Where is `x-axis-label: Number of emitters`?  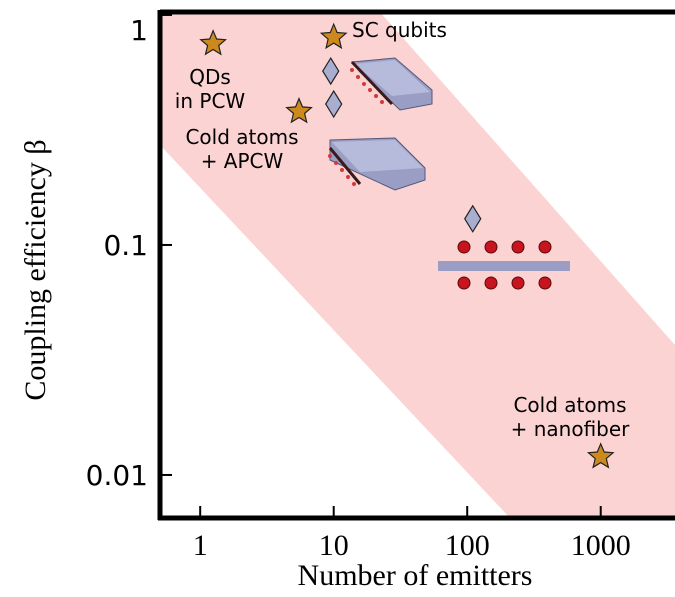 x-axis-label: Number of emitters is located at coordinates (415, 575).